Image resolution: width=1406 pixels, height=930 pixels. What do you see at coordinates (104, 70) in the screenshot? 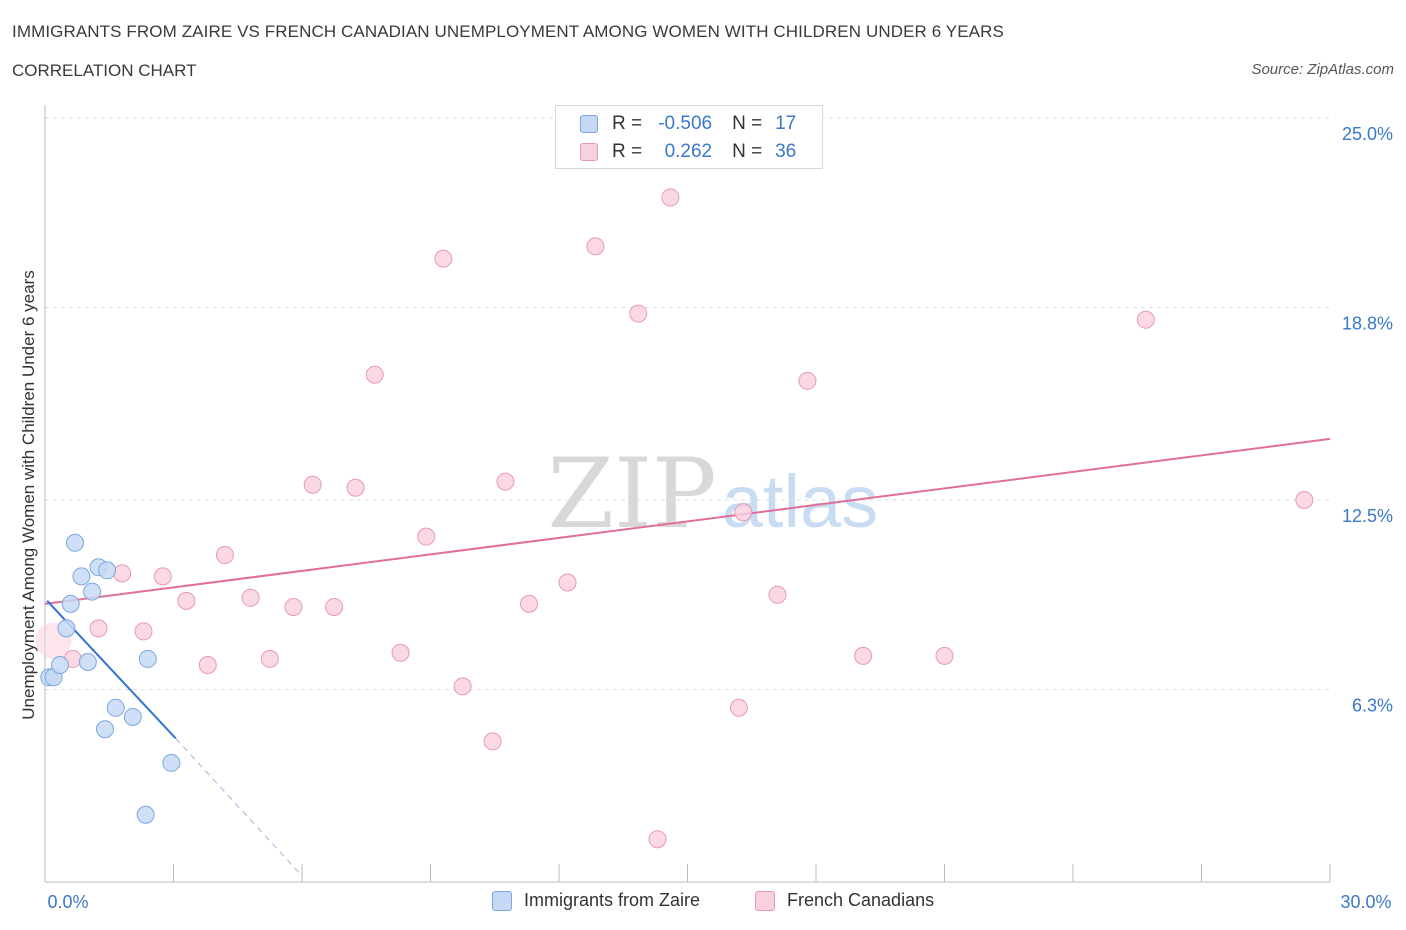
I see `chart-subtitle: CORRELATION CHART` at bounding box center [104, 70].